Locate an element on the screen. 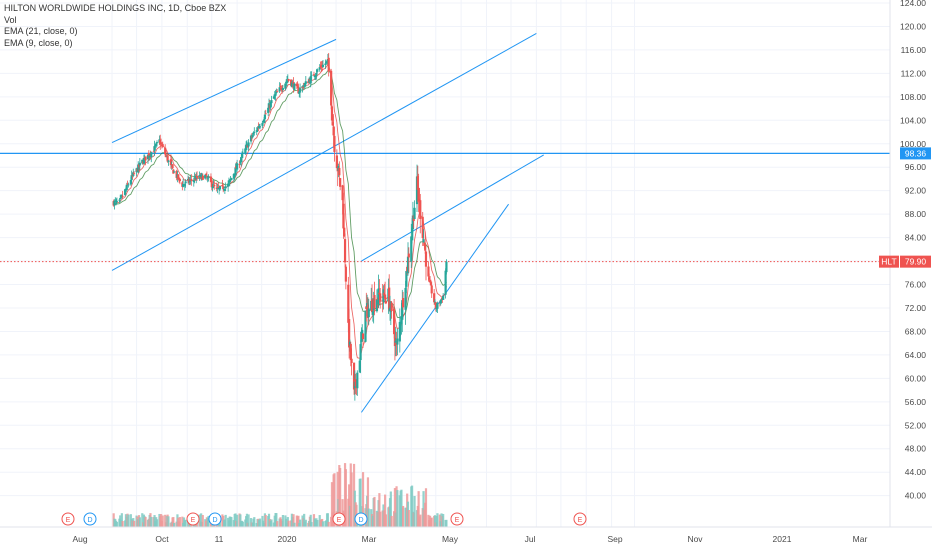 The height and width of the screenshot is (550, 932). time-axis: Aug Oct 11 2020 Mar May Jul Sep Nov 2021 Mar is located at coordinates (466, 538).